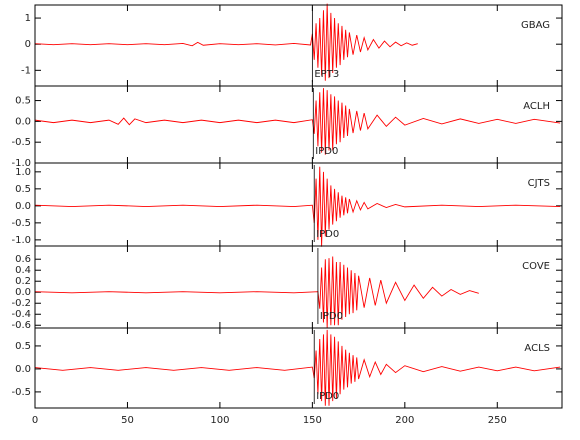 Image resolution: width=580 pixels, height=440 pixels. What do you see at coordinates (35, 420) in the screenshot?
I see `x-tick-label: 0` at bounding box center [35, 420].